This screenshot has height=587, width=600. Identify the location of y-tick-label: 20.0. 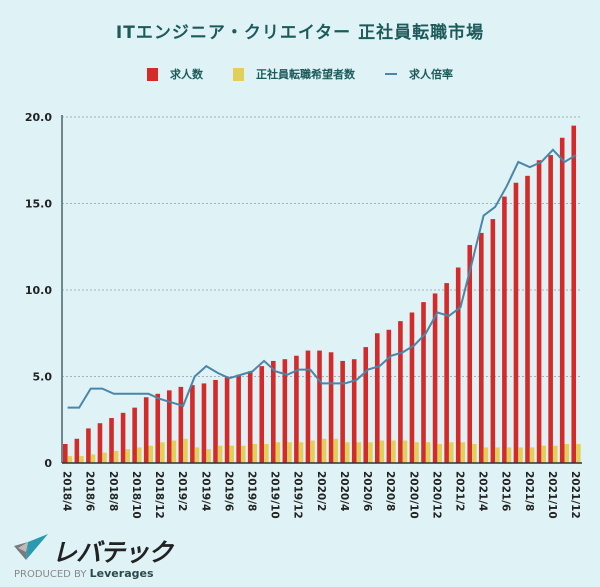
(38, 117).